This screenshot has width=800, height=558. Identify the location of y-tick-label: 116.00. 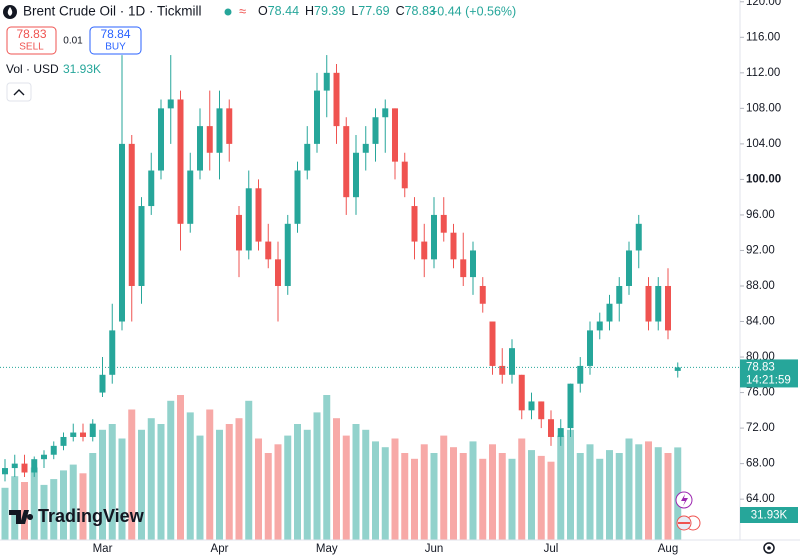
(763, 37).